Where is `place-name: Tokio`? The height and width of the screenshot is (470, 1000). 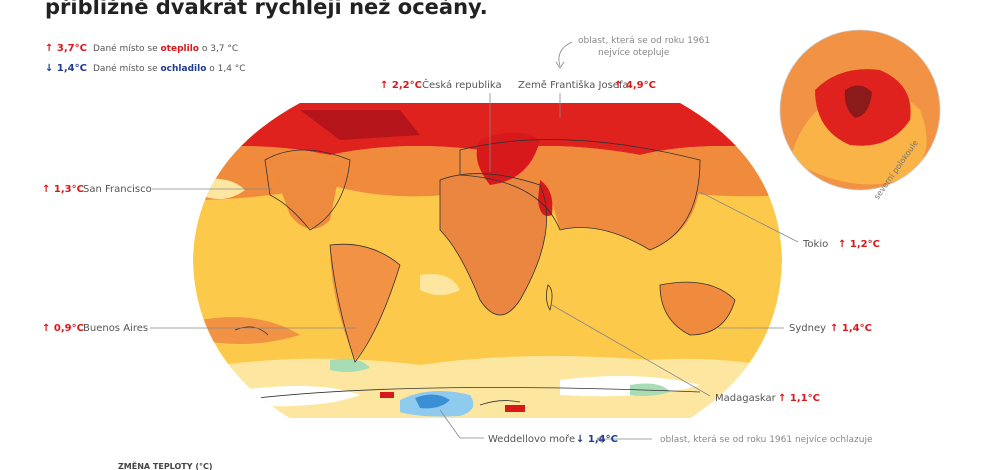 place-name: Tokio is located at coordinates (815, 244).